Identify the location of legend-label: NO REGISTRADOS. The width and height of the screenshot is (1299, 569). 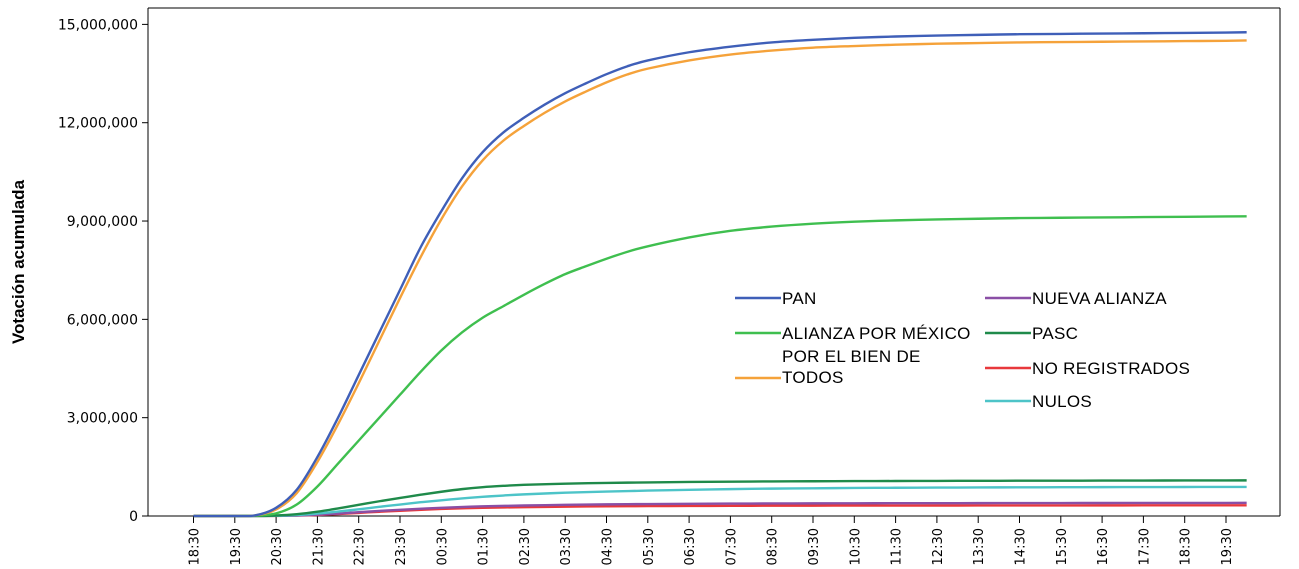
(1111, 368).